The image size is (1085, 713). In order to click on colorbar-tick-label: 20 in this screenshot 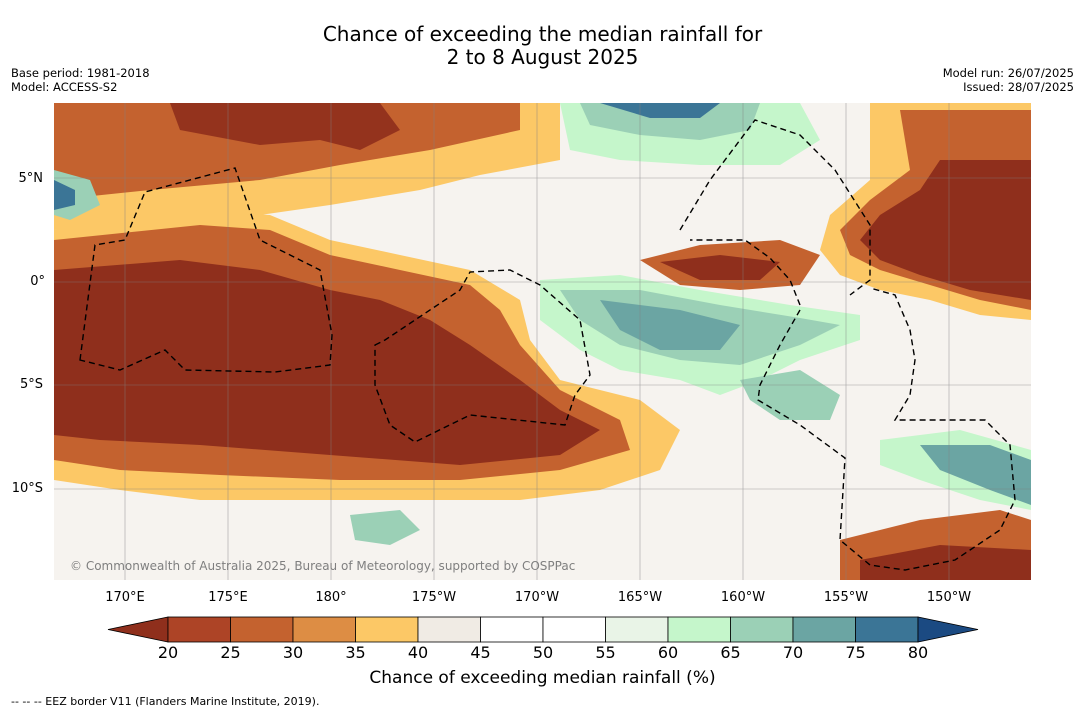, I will do `click(168, 652)`.